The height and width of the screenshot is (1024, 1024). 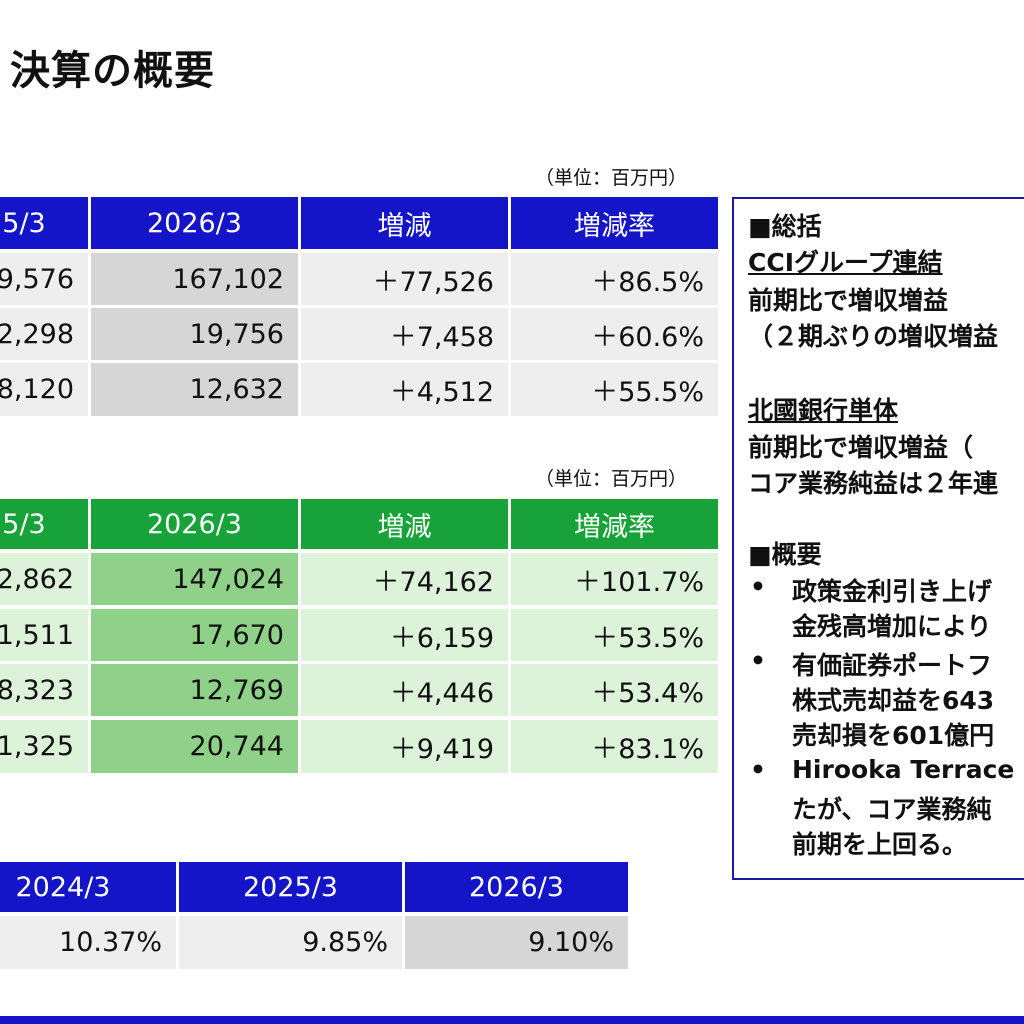 What do you see at coordinates (44, 279) in the screenshot?
I see `table1-r0-c0: 9,576` at bounding box center [44, 279].